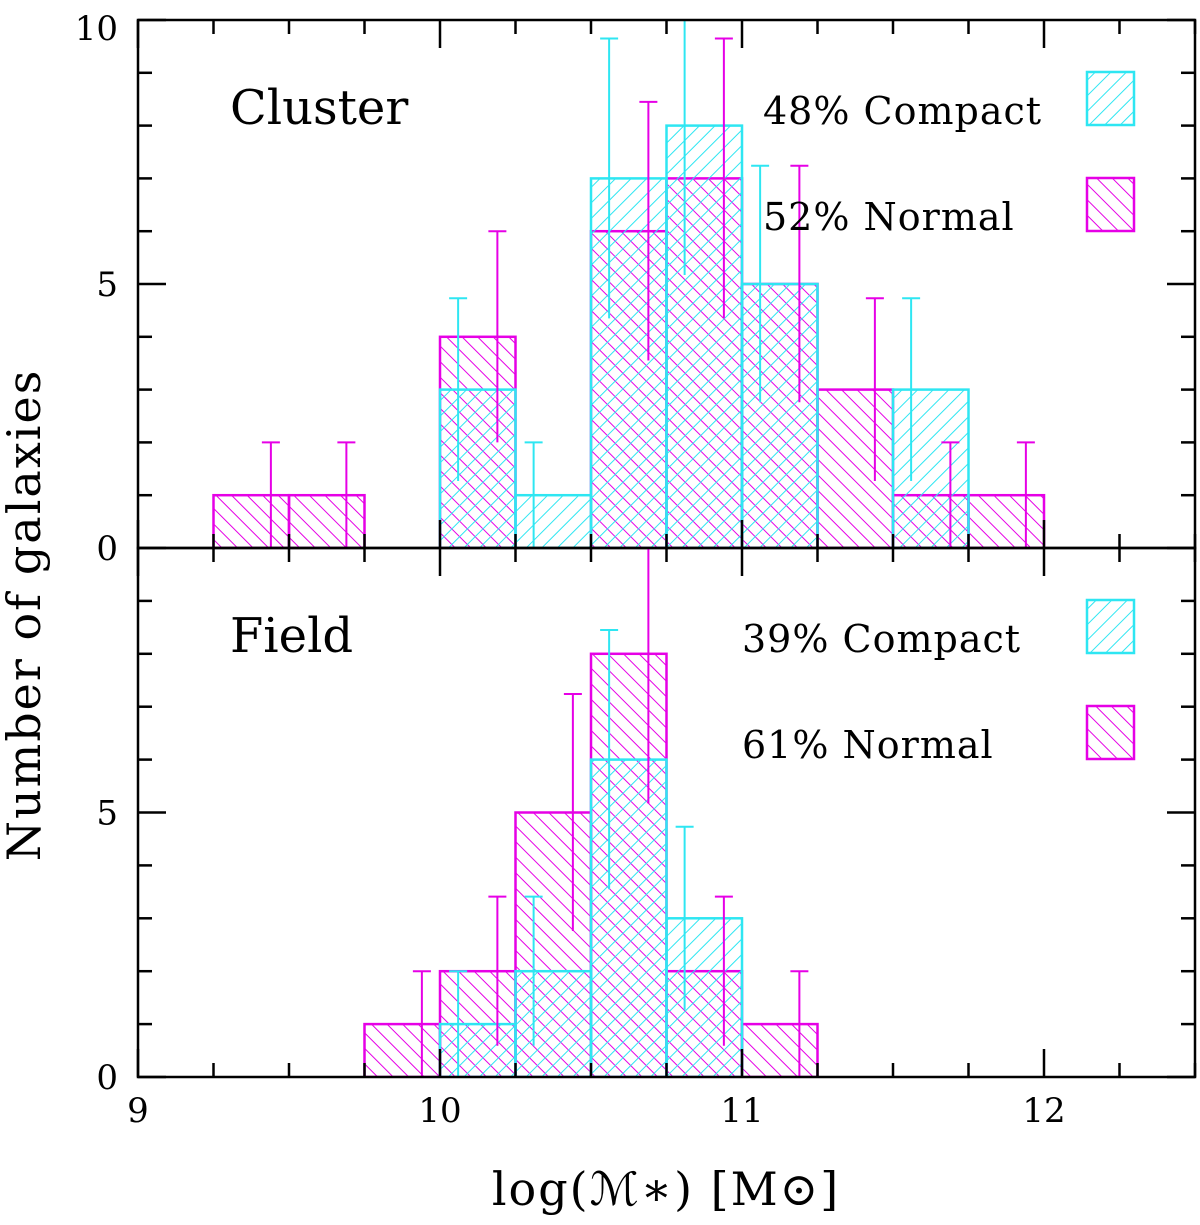 The width and height of the screenshot is (1200, 1225). What do you see at coordinates (881, 639) in the screenshot?
I see `legend-label-compact: 39% Compact` at bounding box center [881, 639].